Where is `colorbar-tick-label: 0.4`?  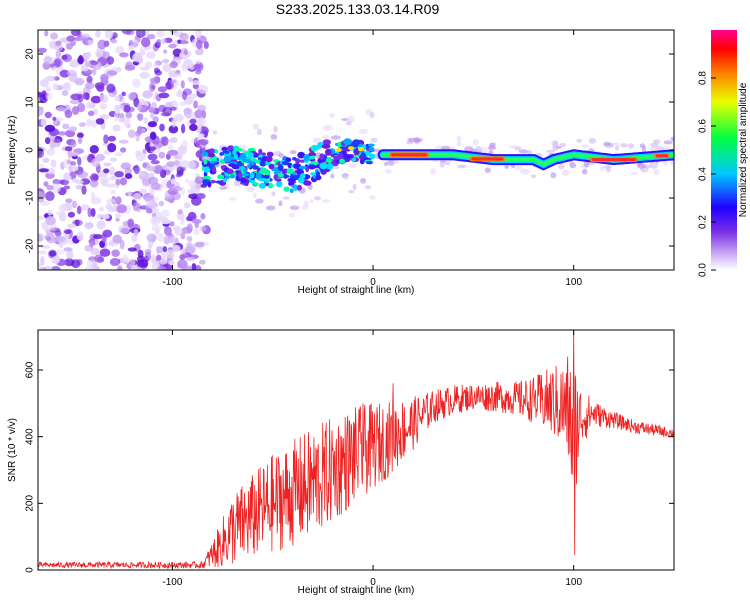
colorbar-tick-label: 0.4 is located at coordinates (703, 174).